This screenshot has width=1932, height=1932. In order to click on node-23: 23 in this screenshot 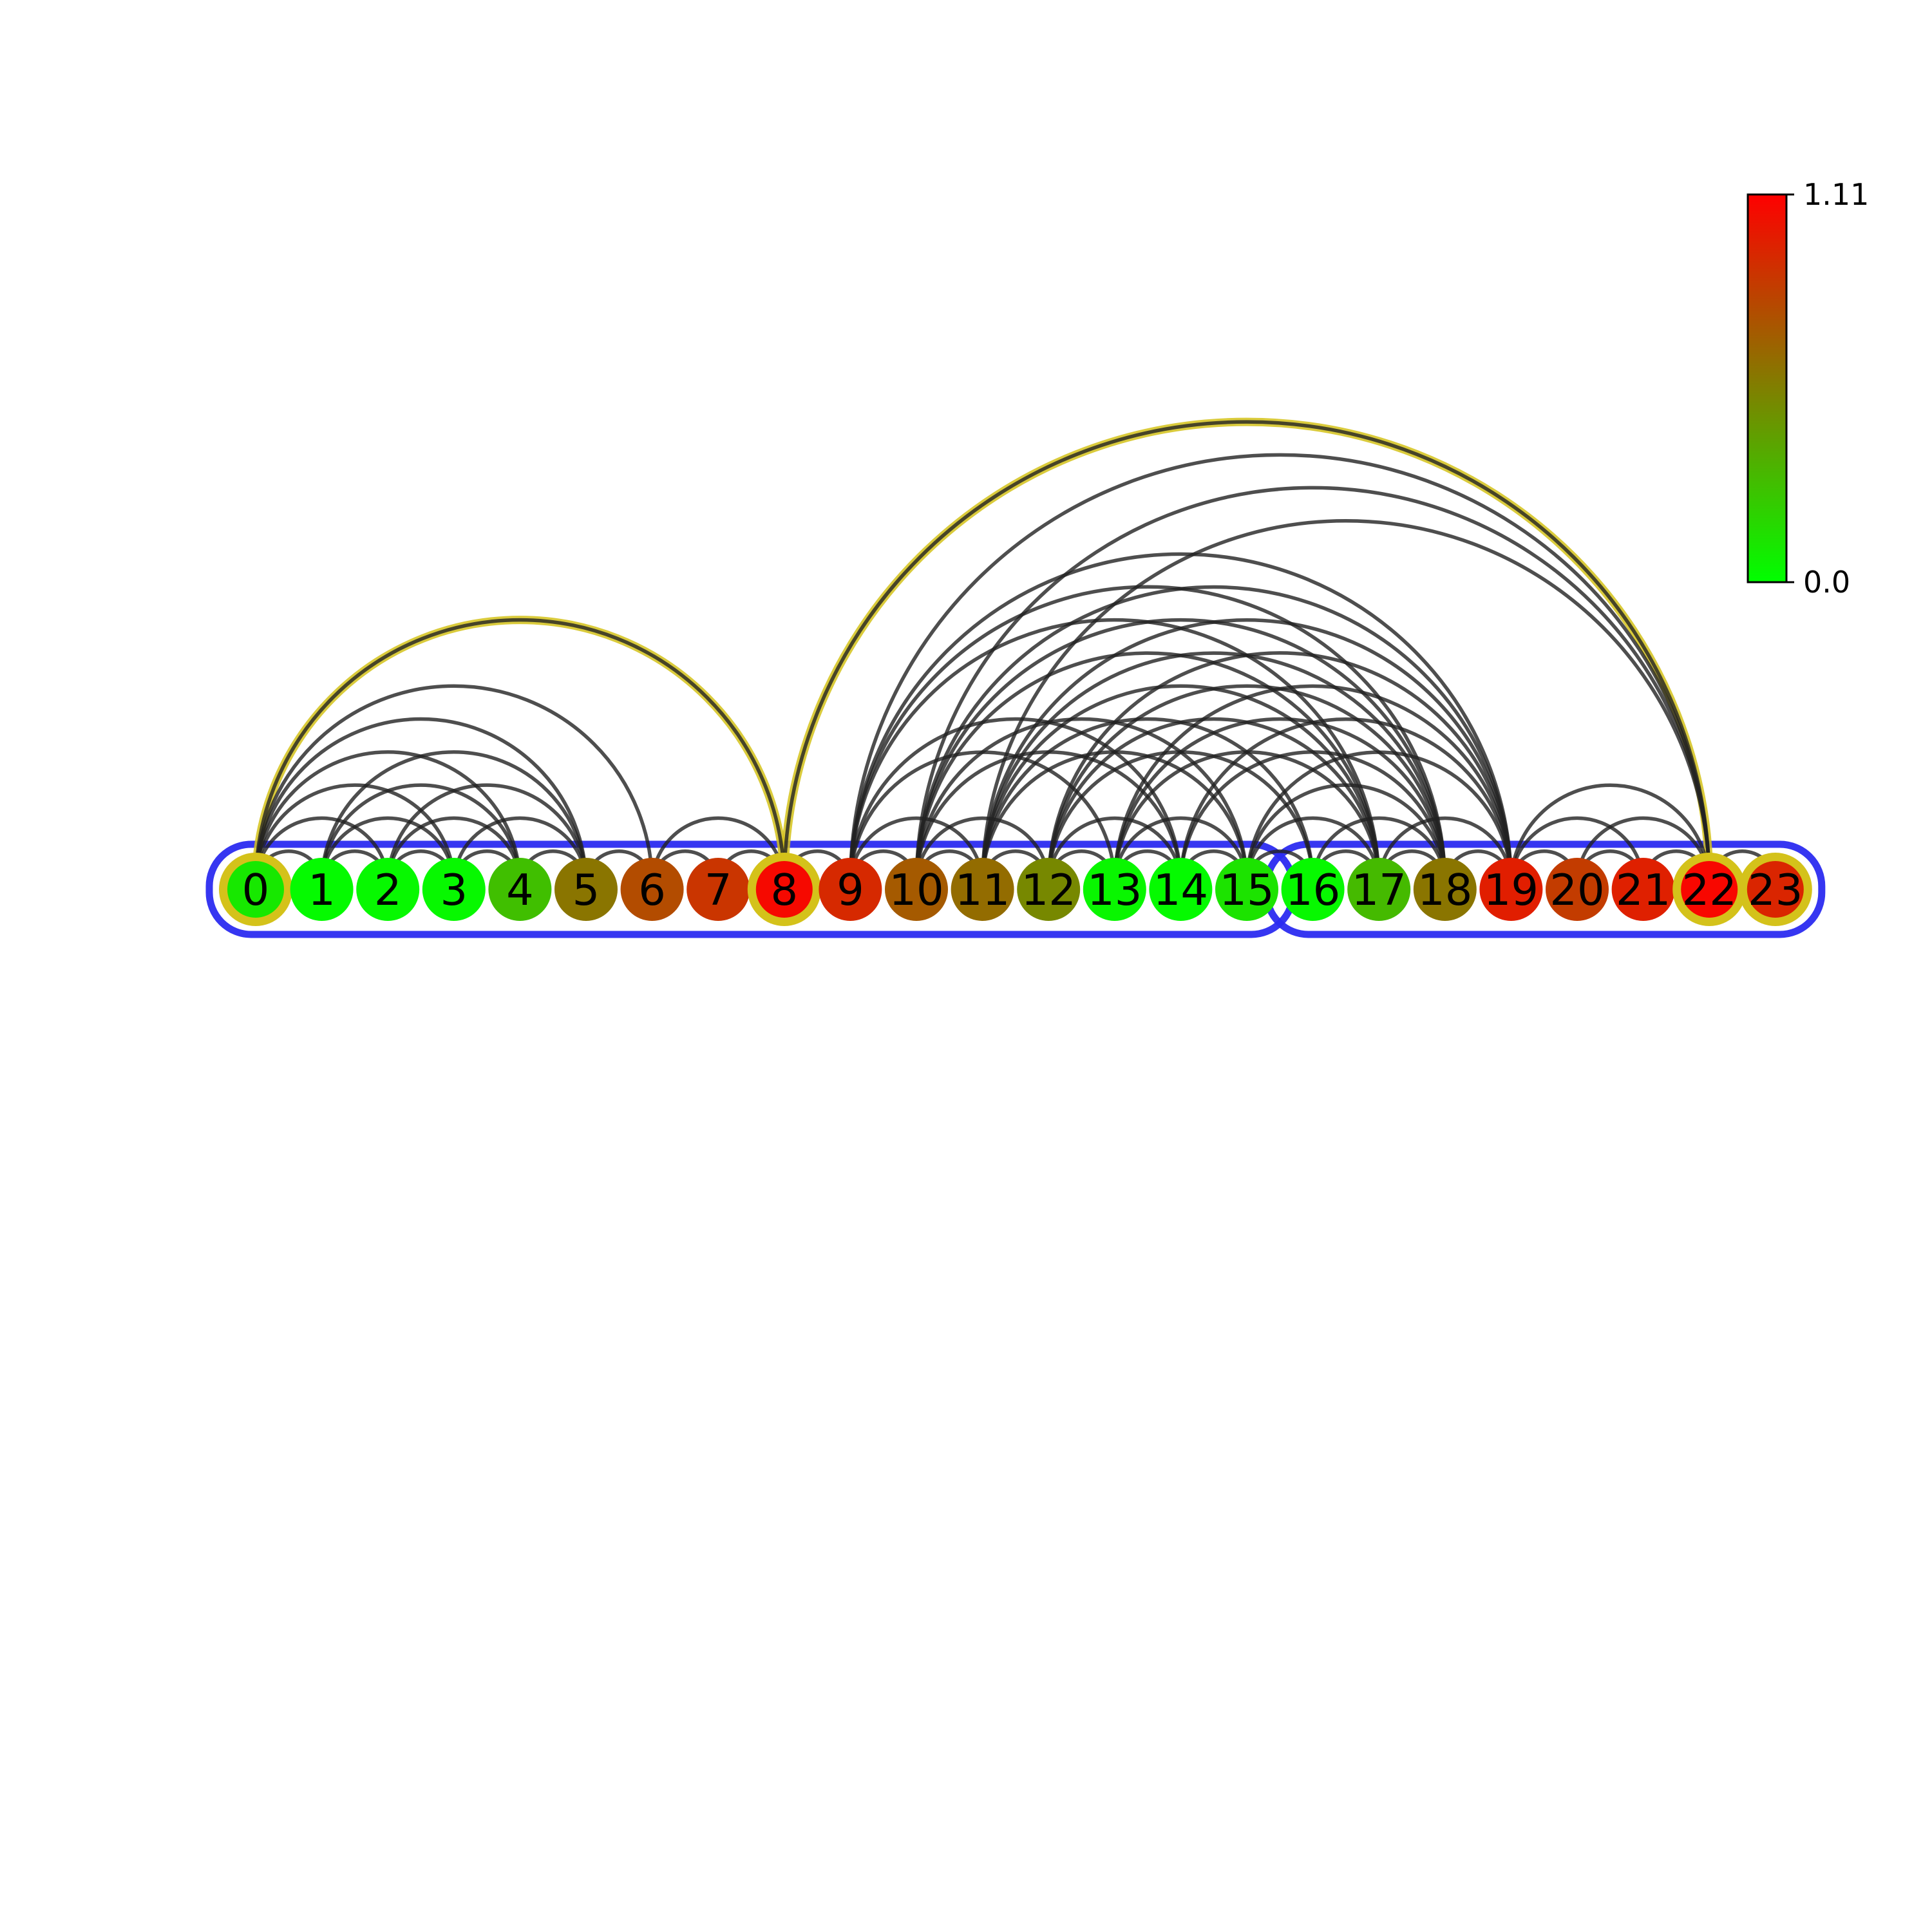, I will do `click(1775, 889)`.